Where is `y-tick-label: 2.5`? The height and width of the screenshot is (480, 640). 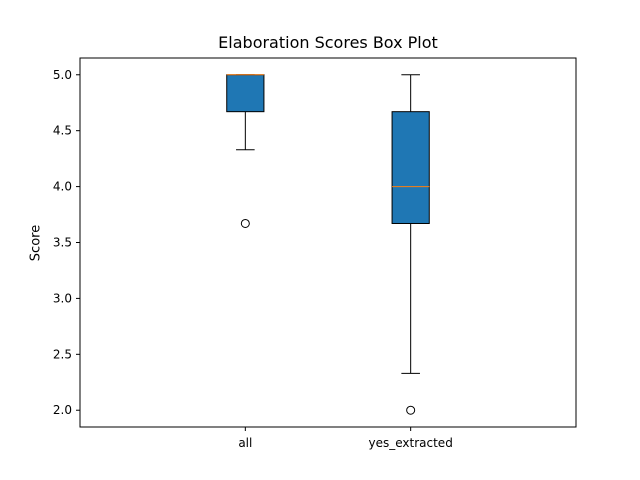 y-tick-label: 2.5 is located at coordinates (62, 354).